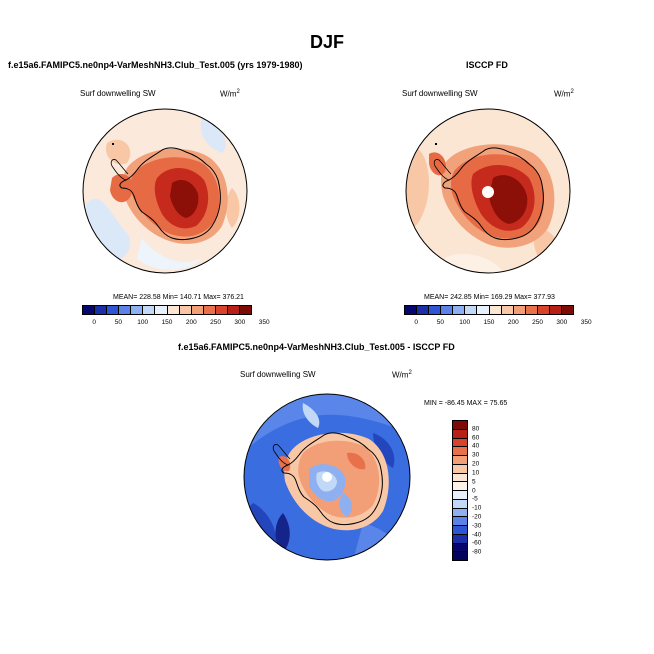 This screenshot has width=654, height=654. Describe the element at coordinates (476, 429) in the screenshot. I see `colorbar-tick-label: 80` at that location.